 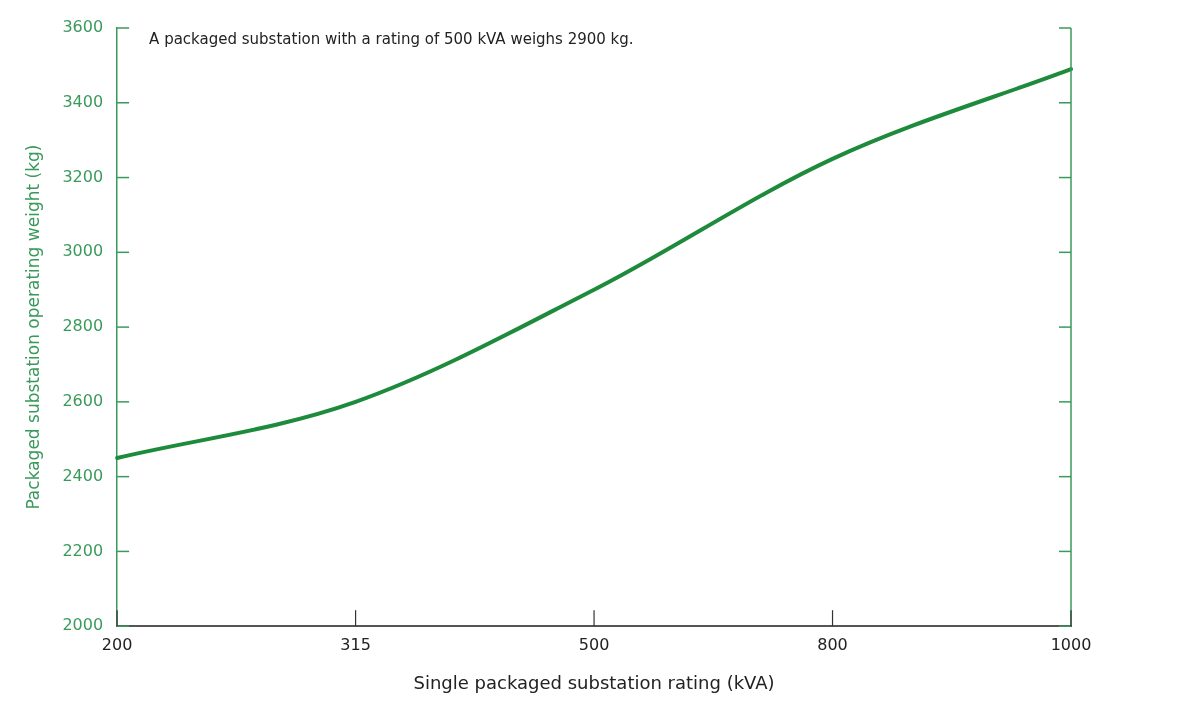 I want to click on y-tick-label: 3400, so click(x=83, y=101).